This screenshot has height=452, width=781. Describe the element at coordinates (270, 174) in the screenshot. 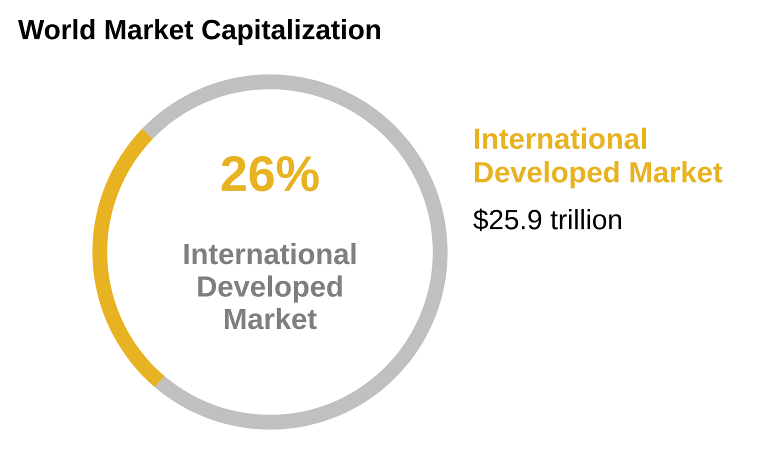

I see `text: 26%` at that location.